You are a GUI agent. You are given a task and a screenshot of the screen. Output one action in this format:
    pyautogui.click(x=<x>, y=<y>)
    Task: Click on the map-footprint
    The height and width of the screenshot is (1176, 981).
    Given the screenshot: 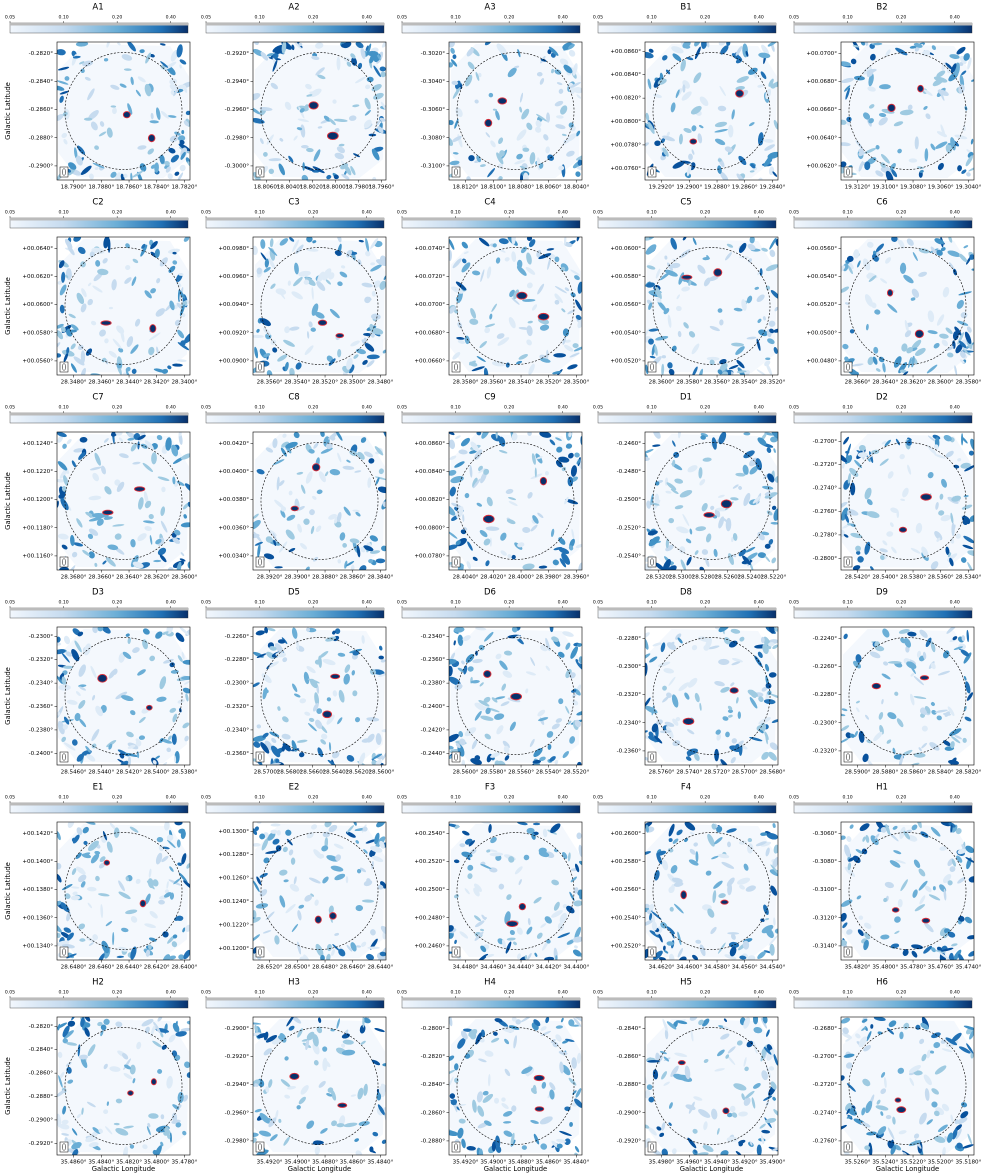 What is the action you would take?
    pyautogui.click(x=711, y=1086)
    